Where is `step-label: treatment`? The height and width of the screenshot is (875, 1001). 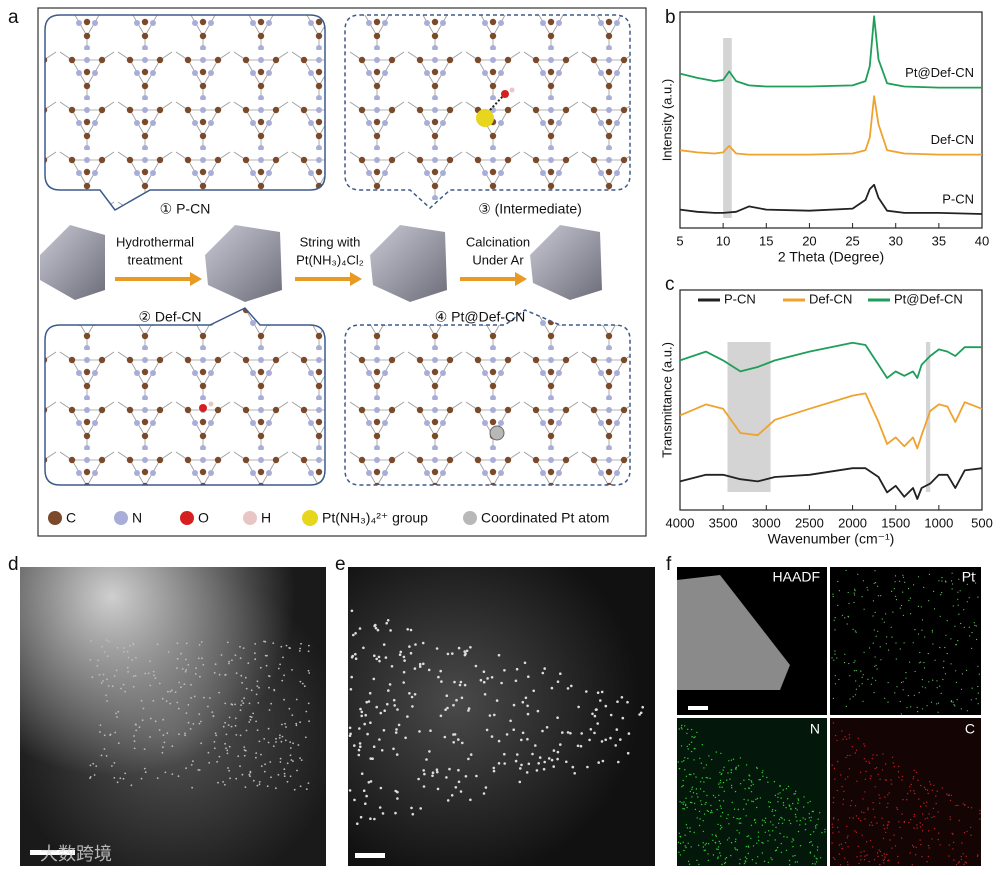
step-label: treatment is located at coordinates (155, 259).